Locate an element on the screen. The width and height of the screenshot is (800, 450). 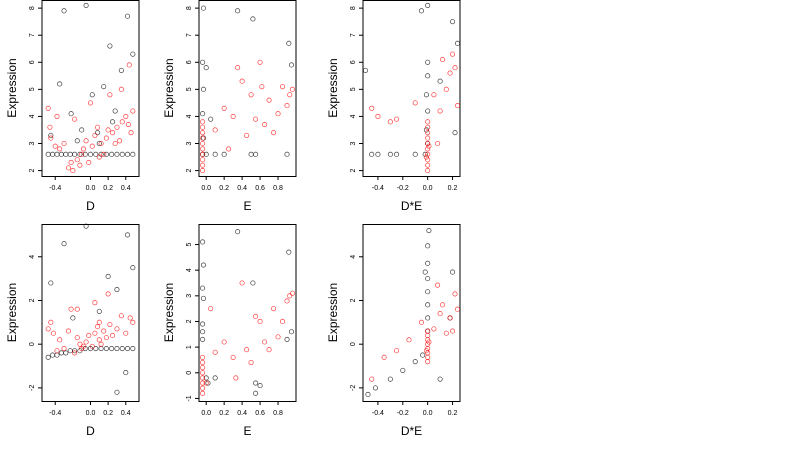
panel-6: -0.4 -0.2 0.0 0.2 -2 0 2 4 D*E Expression is located at coordinates (393, 331).